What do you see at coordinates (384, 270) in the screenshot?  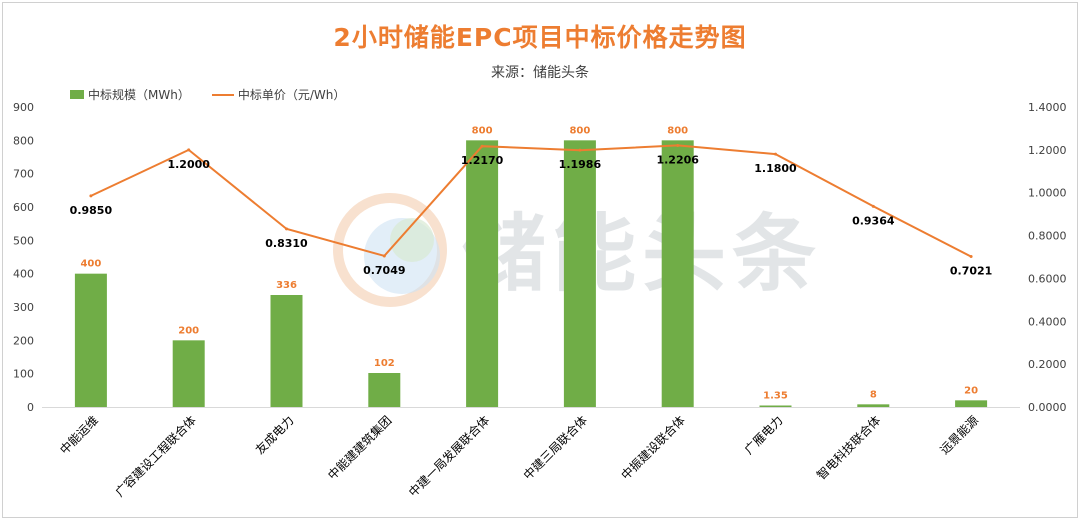 I see `line-data-label: 0.7049` at bounding box center [384, 270].